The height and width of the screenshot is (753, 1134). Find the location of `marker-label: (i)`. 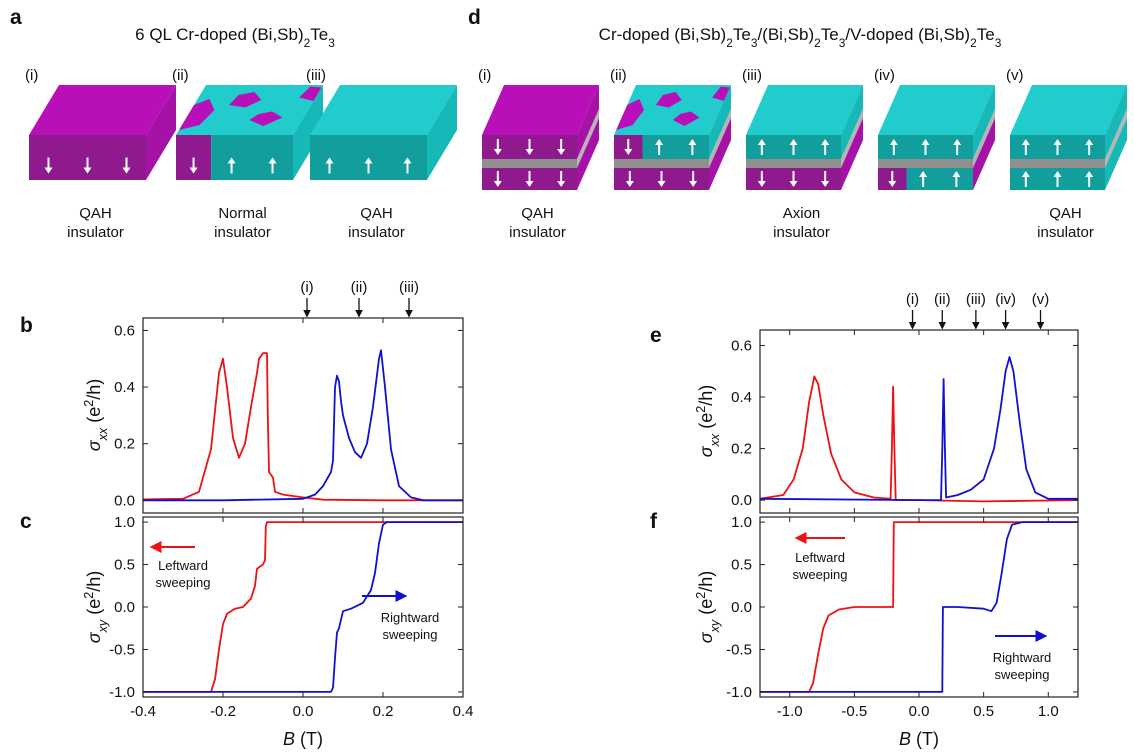

marker-label: (i) is located at coordinates (306, 287).